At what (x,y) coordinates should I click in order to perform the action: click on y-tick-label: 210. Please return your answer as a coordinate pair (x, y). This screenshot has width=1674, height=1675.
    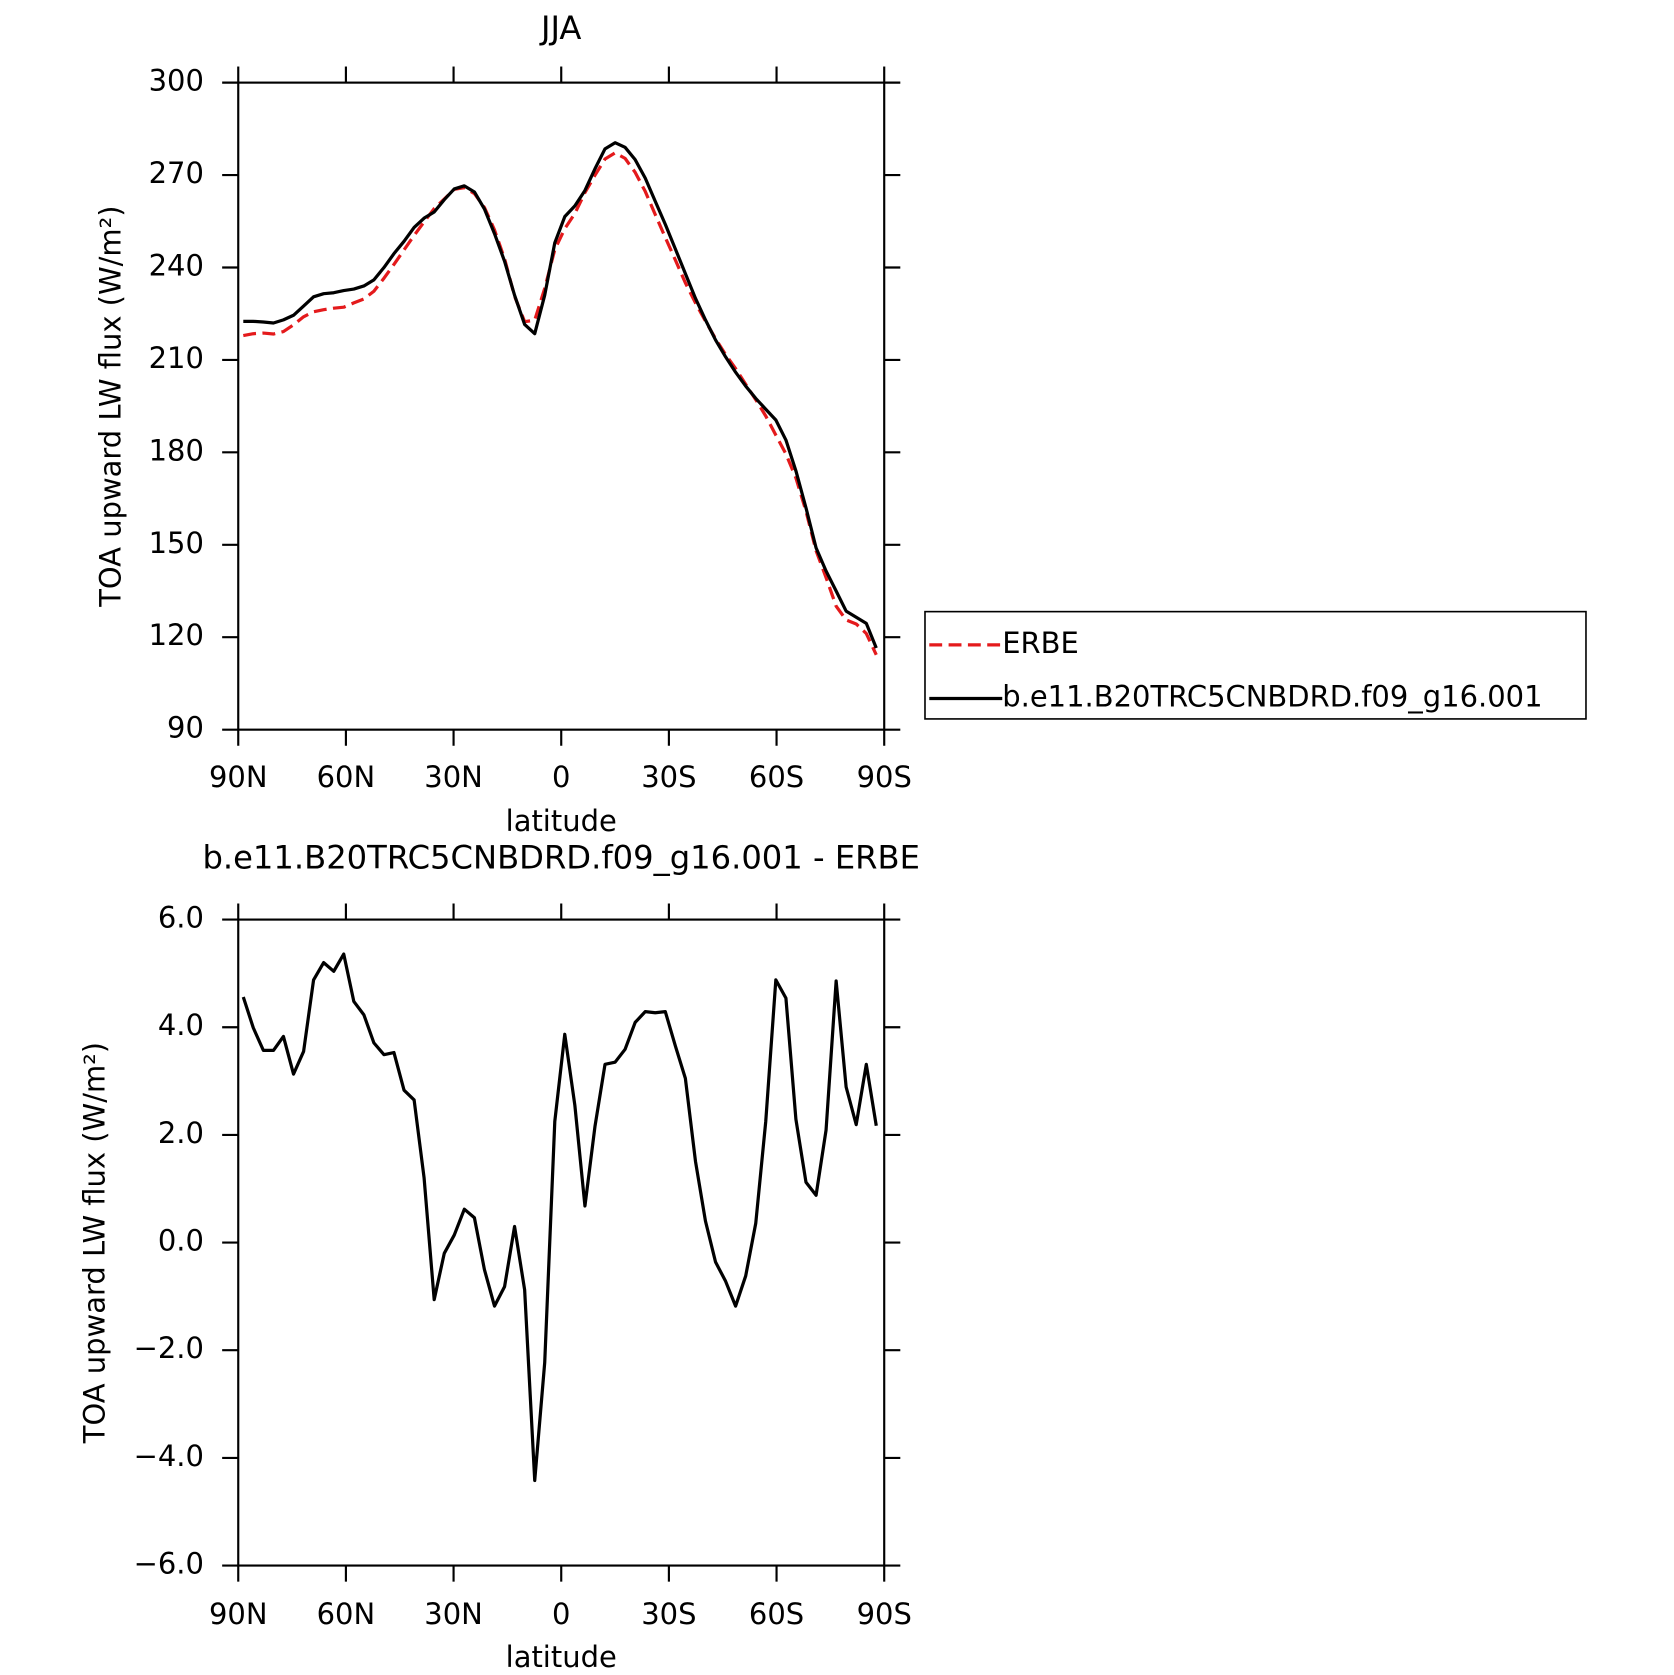
    Looking at the image, I should click on (176, 358).